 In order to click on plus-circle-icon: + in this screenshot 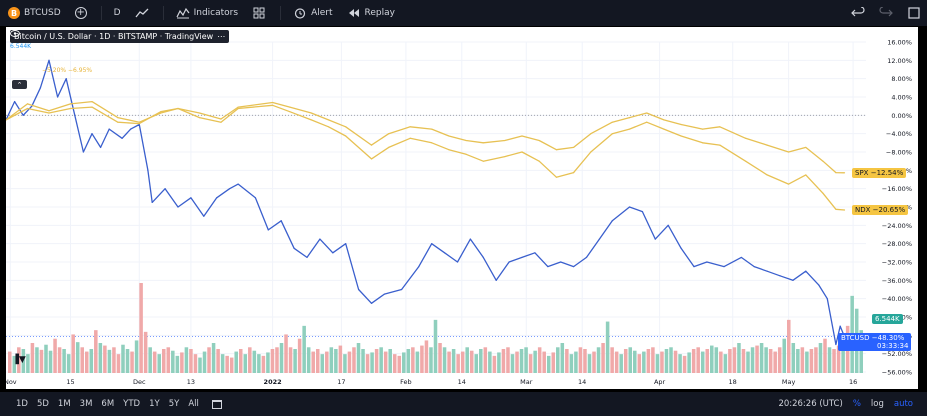, I will do `click(80, 13)`.